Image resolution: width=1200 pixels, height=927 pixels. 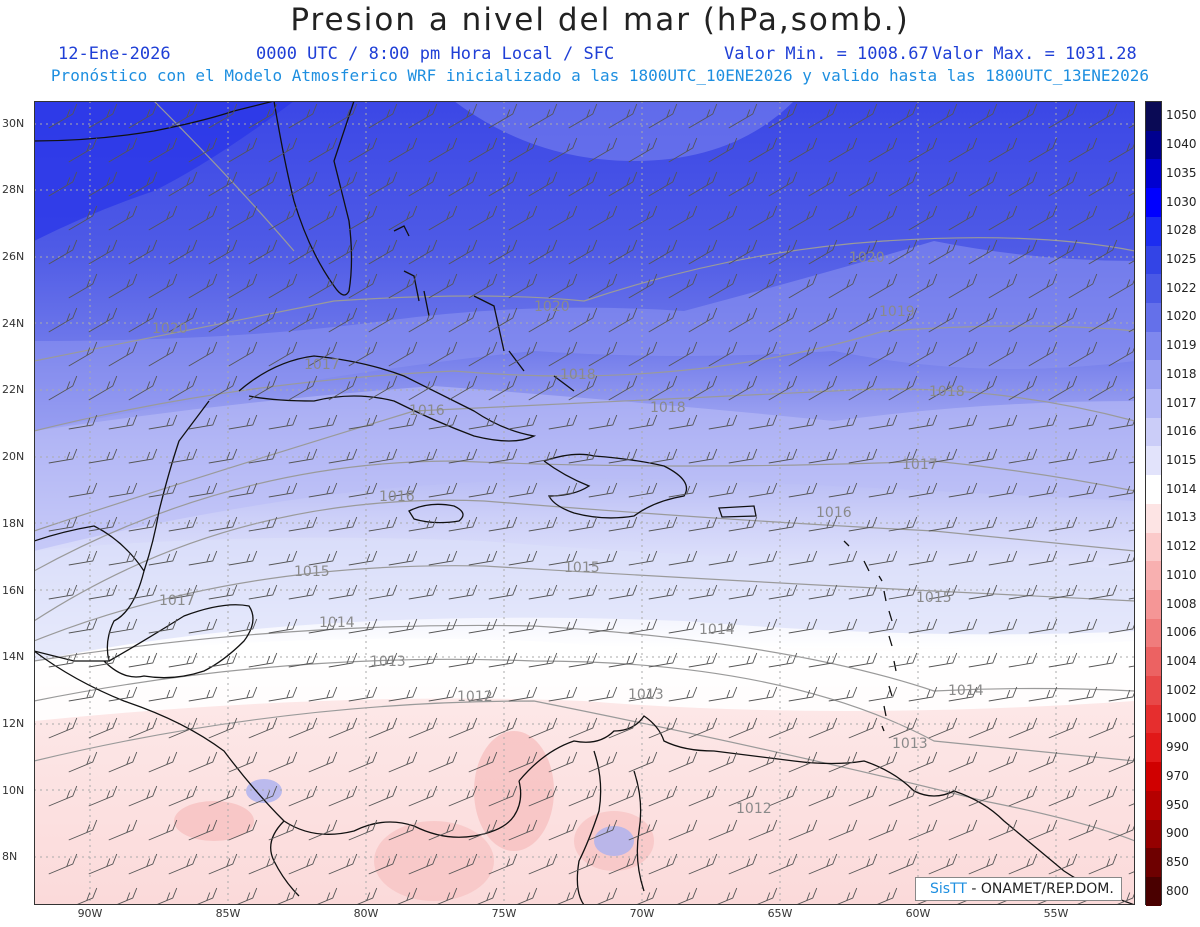 What do you see at coordinates (13, 256) in the screenshot?
I see `lat-label: 26N` at bounding box center [13, 256].